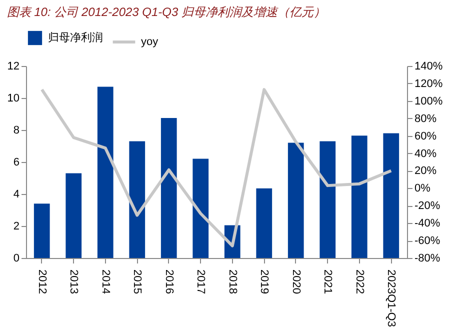 The width and height of the screenshot is (449, 333). What do you see at coordinates (137, 282) in the screenshot?
I see `x-tick-label: 2015` at bounding box center [137, 282].